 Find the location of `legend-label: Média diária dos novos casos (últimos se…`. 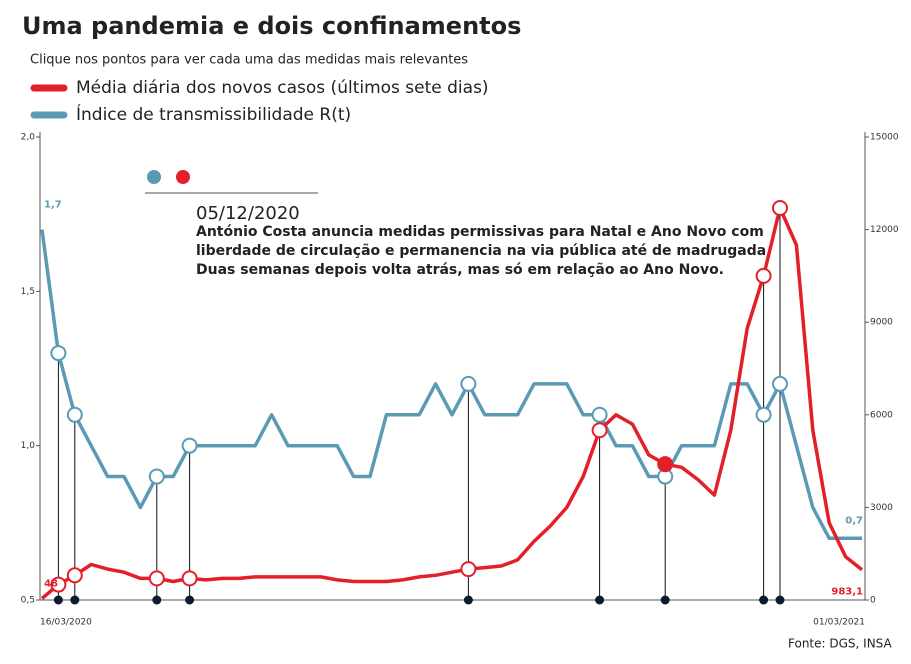

legend-label: Média diária dos novos casos (últimos se… is located at coordinates (282, 88).